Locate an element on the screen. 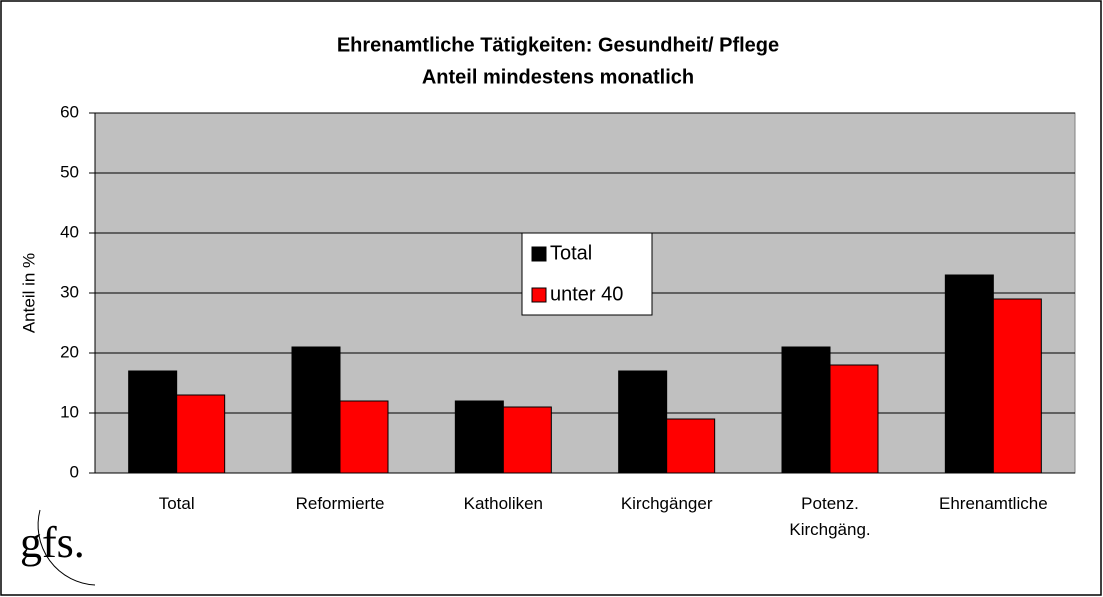  y-tick-label: 30 is located at coordinates (69, 291).